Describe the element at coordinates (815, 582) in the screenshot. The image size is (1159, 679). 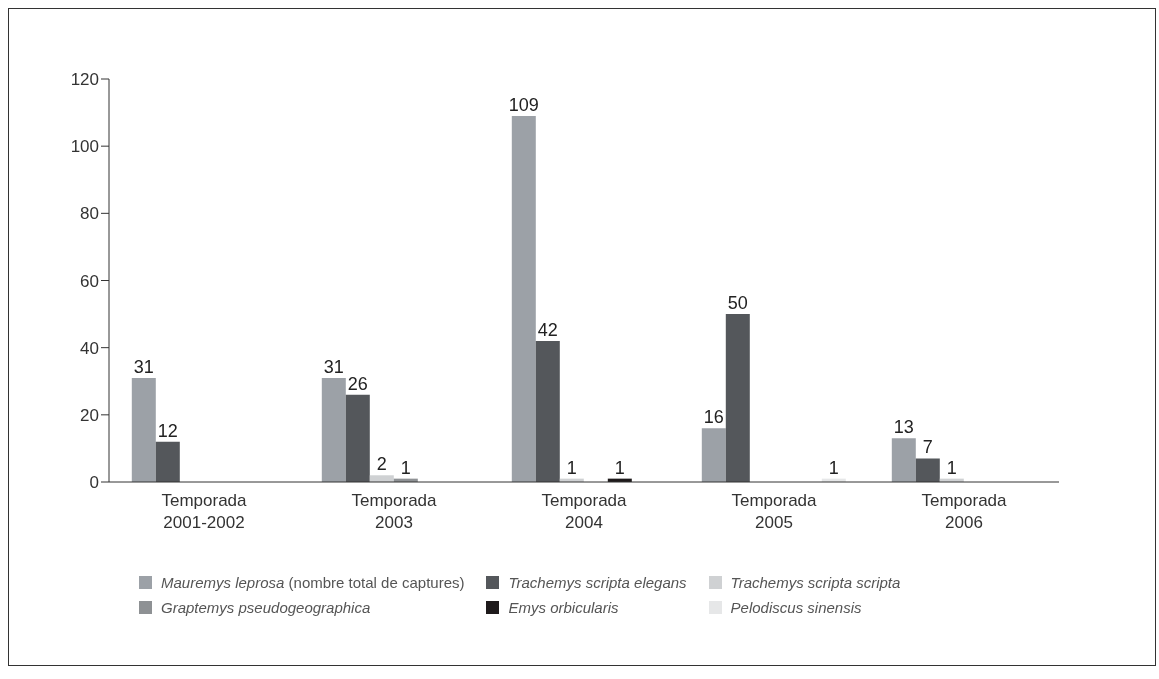
I see `legend-label: Trachemys scripta scripta` at that location.